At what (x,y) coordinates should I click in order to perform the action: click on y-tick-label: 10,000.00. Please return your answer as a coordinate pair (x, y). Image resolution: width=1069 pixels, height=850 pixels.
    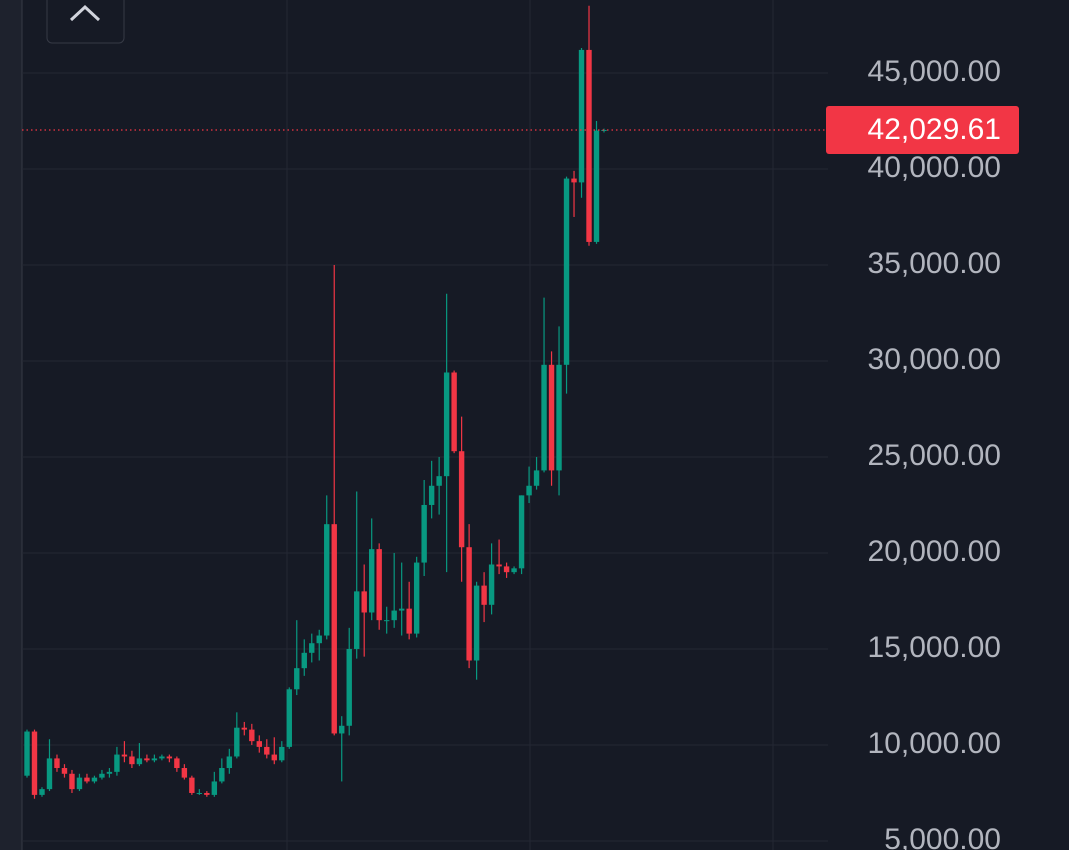
    Looking at the image, I should click on (934, 743).